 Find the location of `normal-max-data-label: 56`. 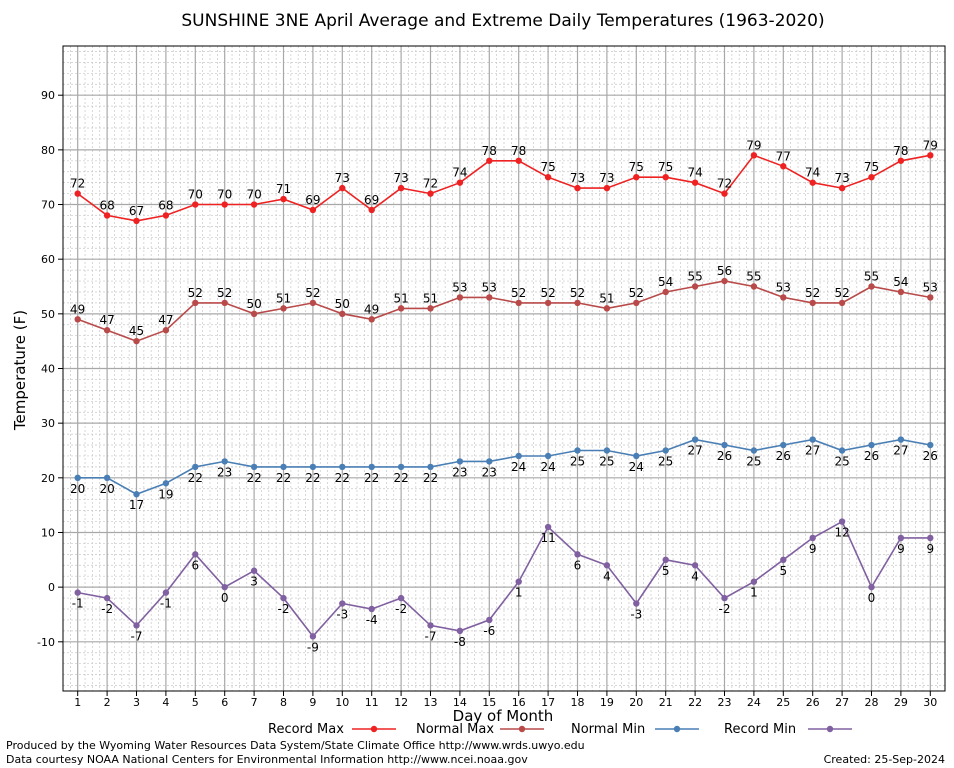

normal-max-data-label: 56 is located at coordinates (724, 271).